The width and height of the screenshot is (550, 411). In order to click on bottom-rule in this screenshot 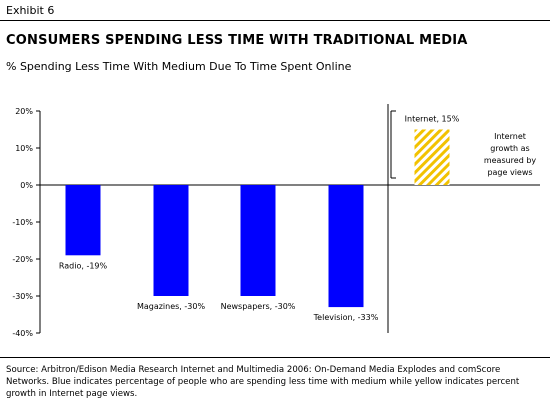, I will do `click(275, 357)`.